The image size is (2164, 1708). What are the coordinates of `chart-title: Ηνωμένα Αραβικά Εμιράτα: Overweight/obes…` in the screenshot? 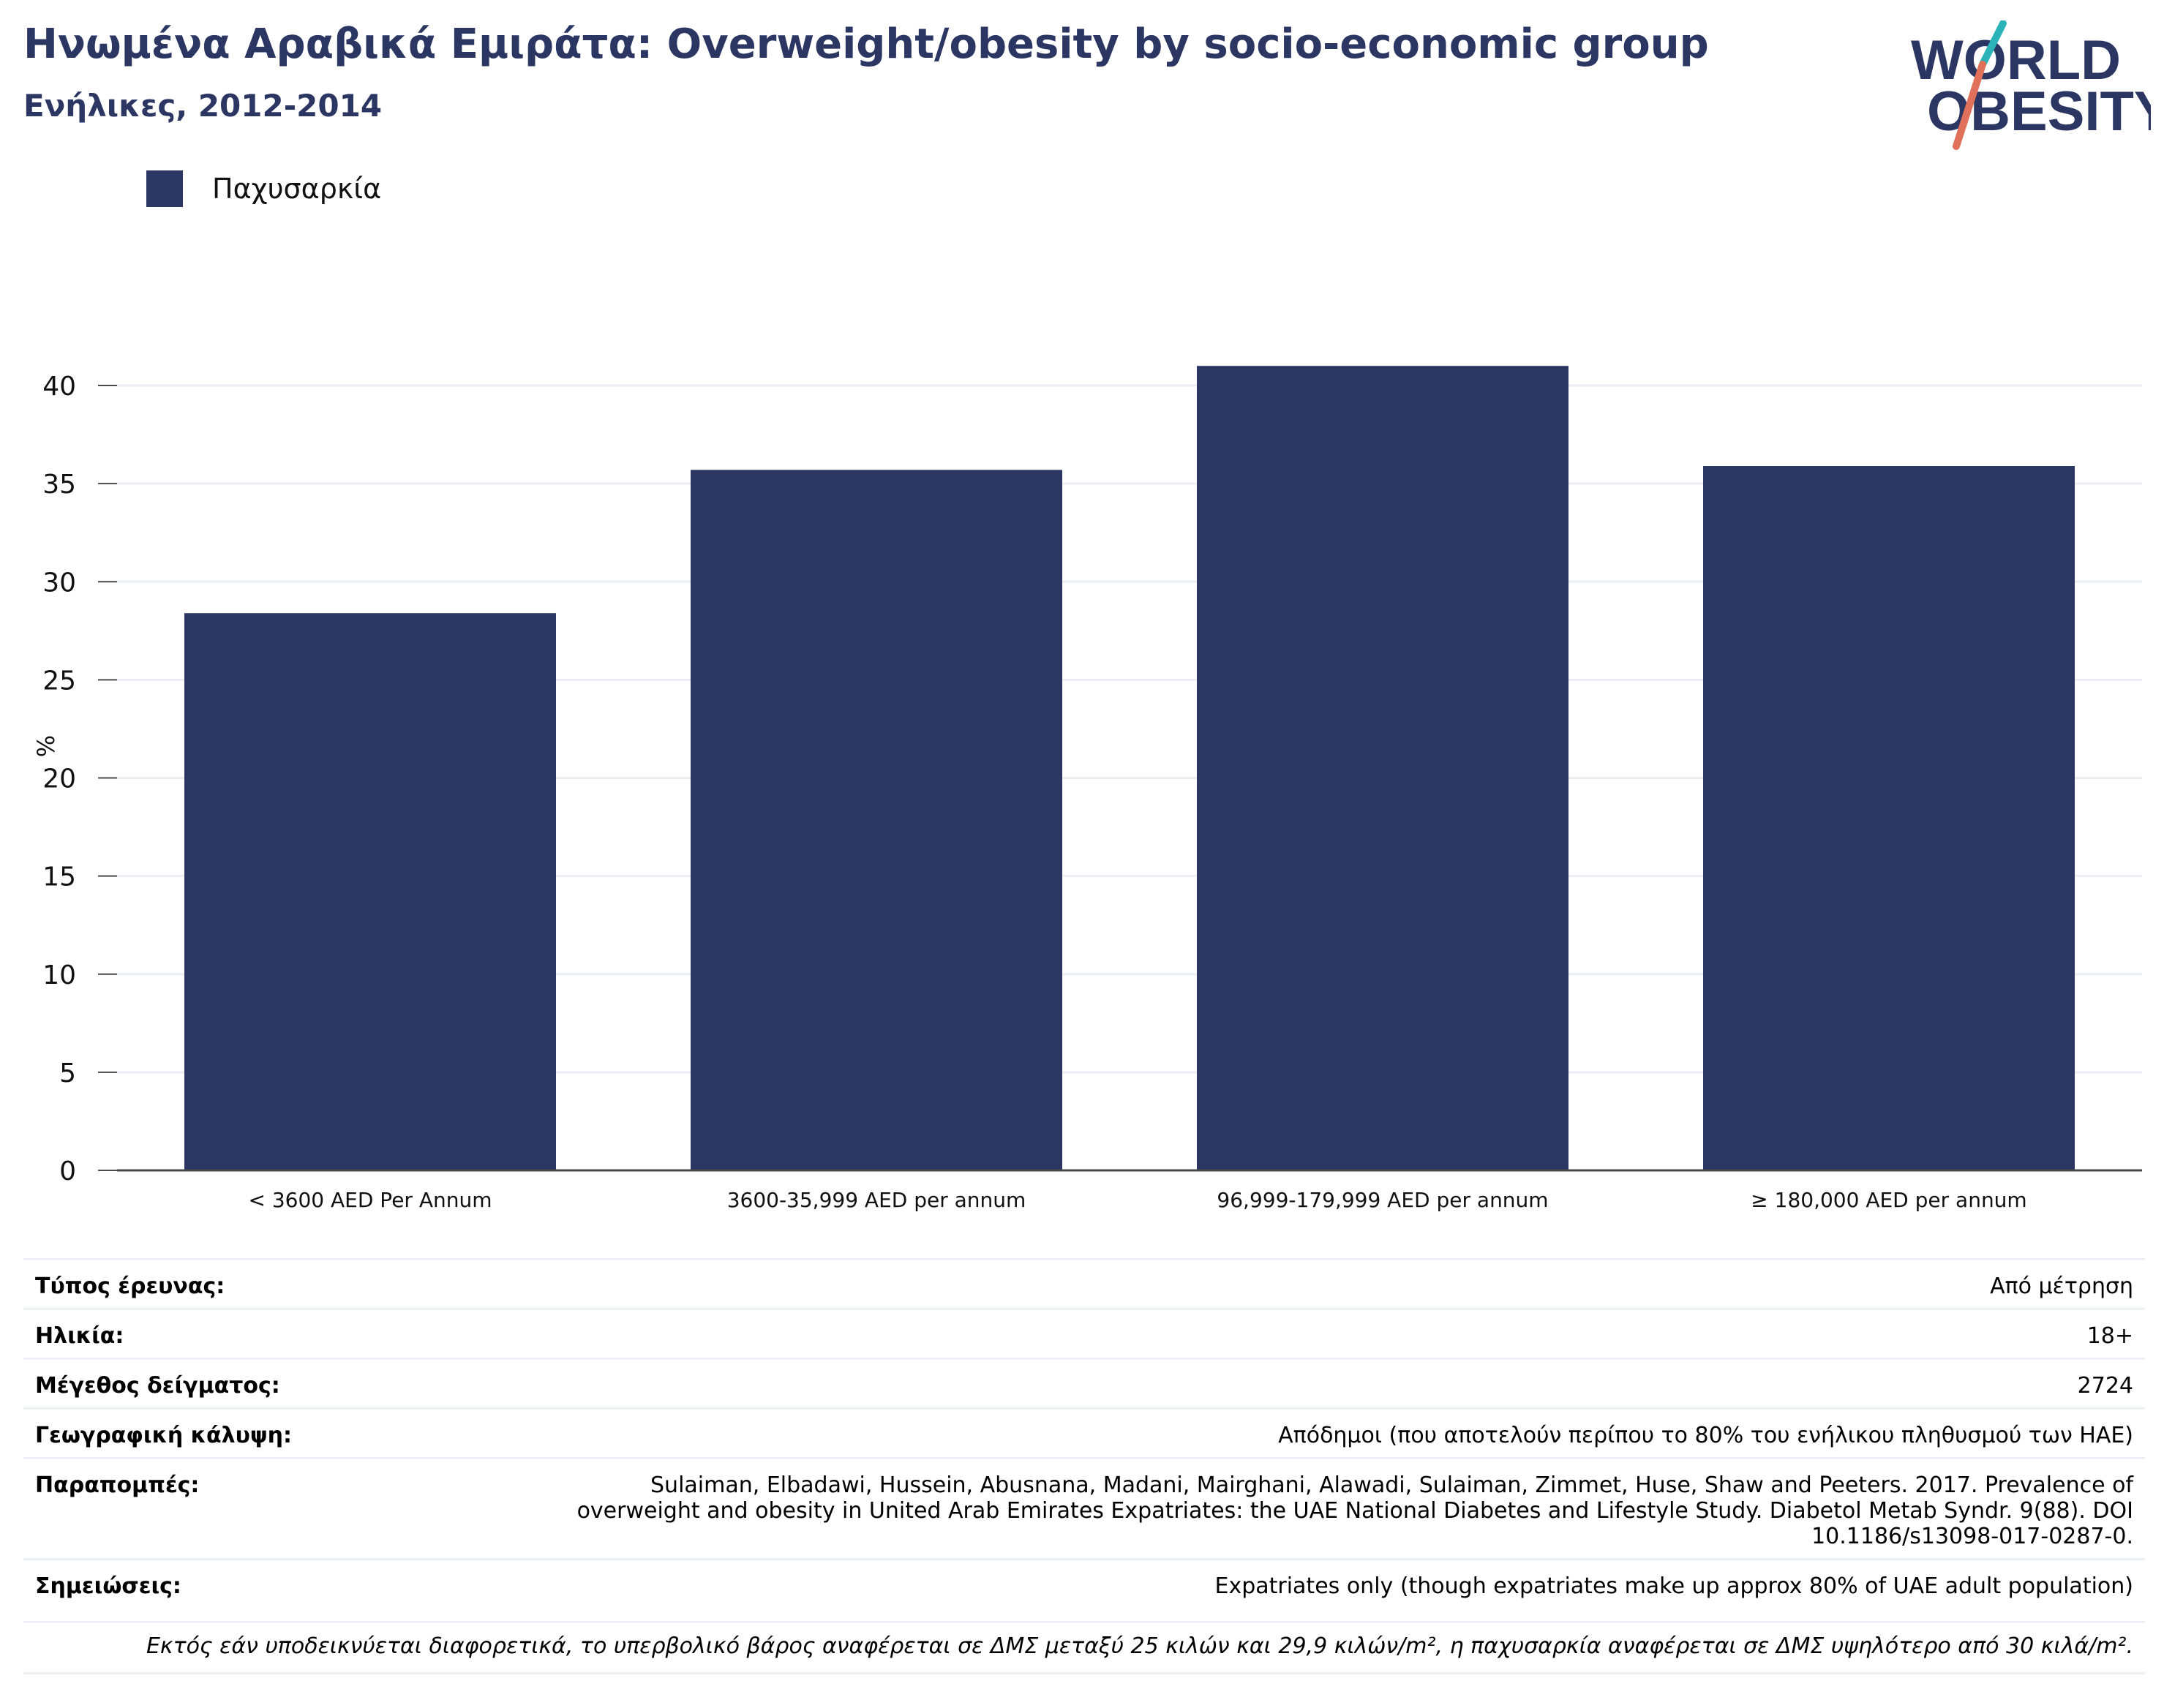 It's located at (866, 44).